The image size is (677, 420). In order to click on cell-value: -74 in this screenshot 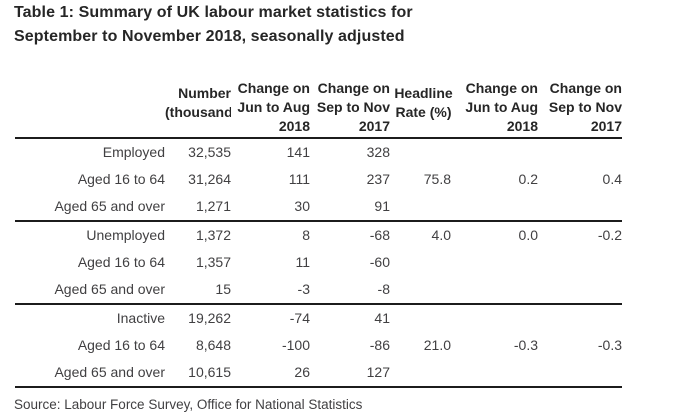, I will do `click(299, 318)`.